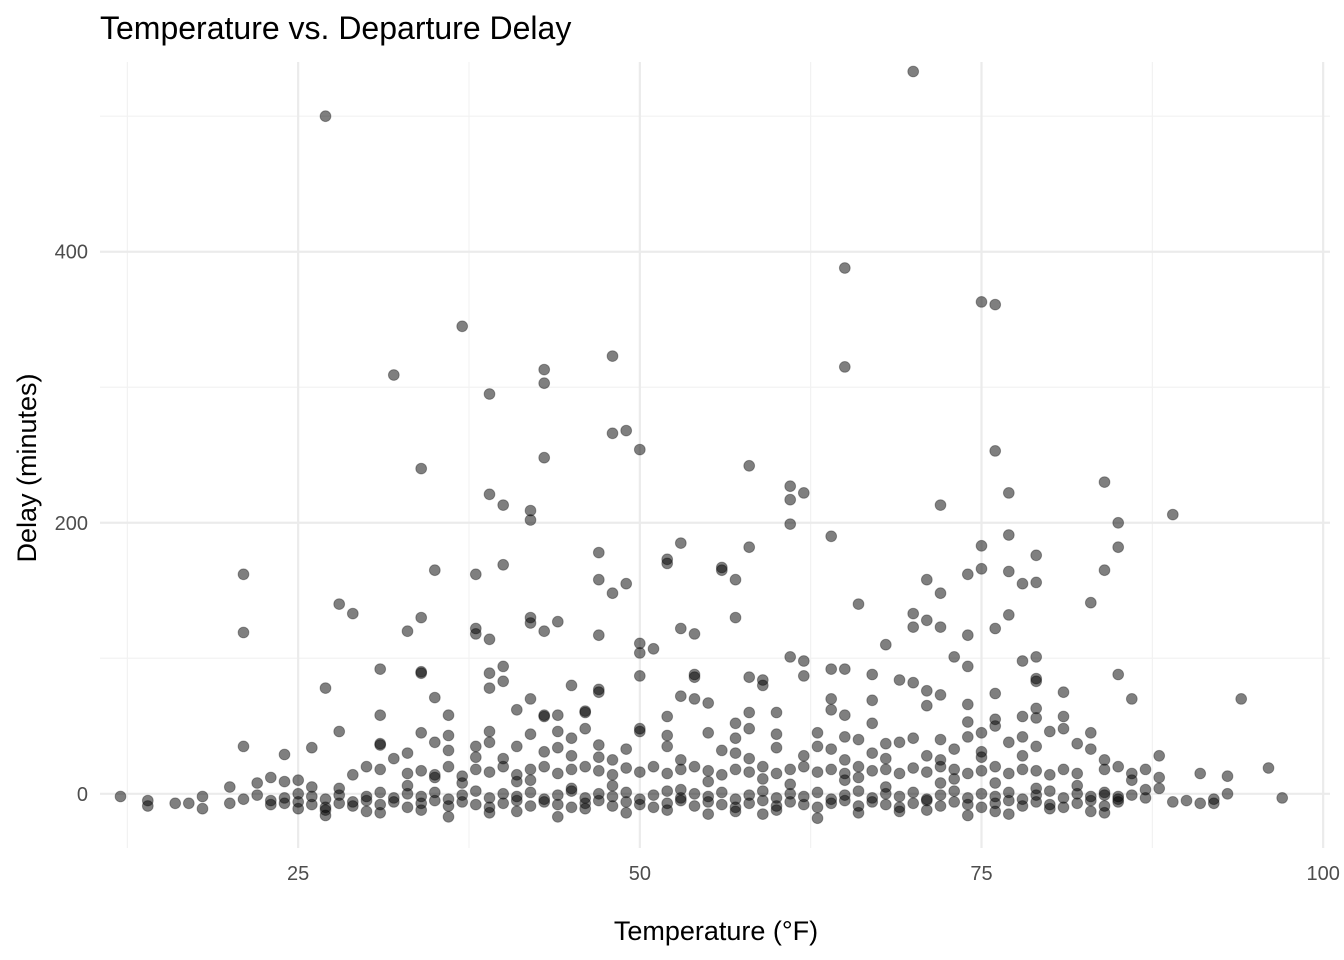 The width and height of the screenshot is (1344, 960). Describe the element at coordinates (716, 931) in the screenshot. I see `x-axis-title: Temperature (°F)` at that location.